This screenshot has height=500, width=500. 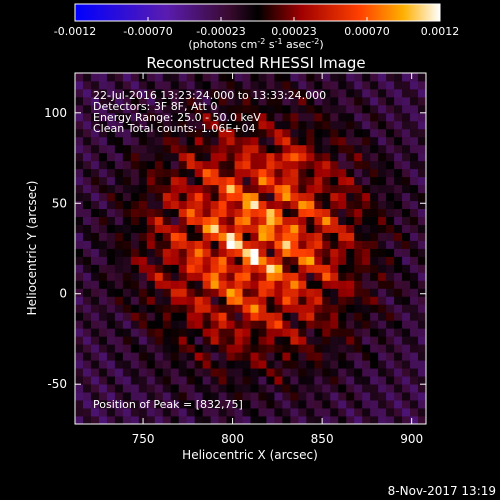 What do you see at coordinates (220, 31) in the screenshot?
I see `colorbar-tick-label: -0.00023` at bounding box center [220, 31].